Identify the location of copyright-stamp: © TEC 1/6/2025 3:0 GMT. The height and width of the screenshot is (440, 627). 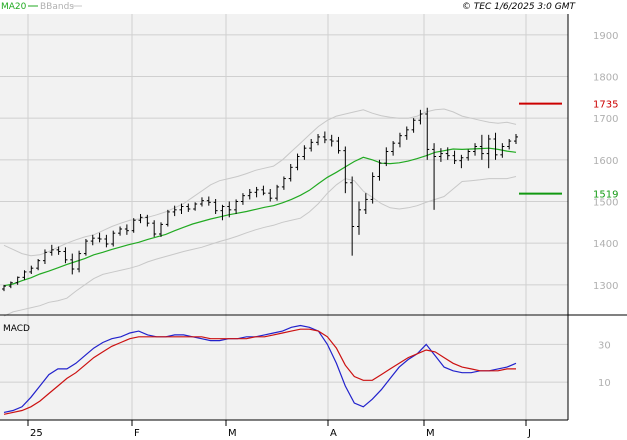
(519, 7).